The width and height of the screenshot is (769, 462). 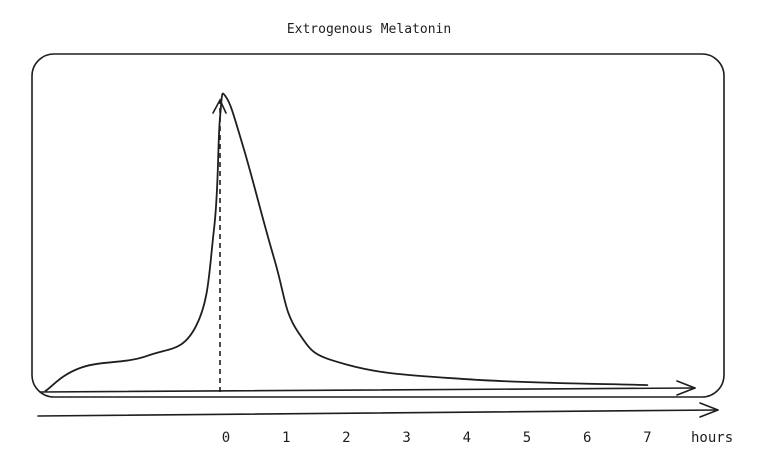 I want to click on peak-marker-arrowhead, so click(x=219, y=106).